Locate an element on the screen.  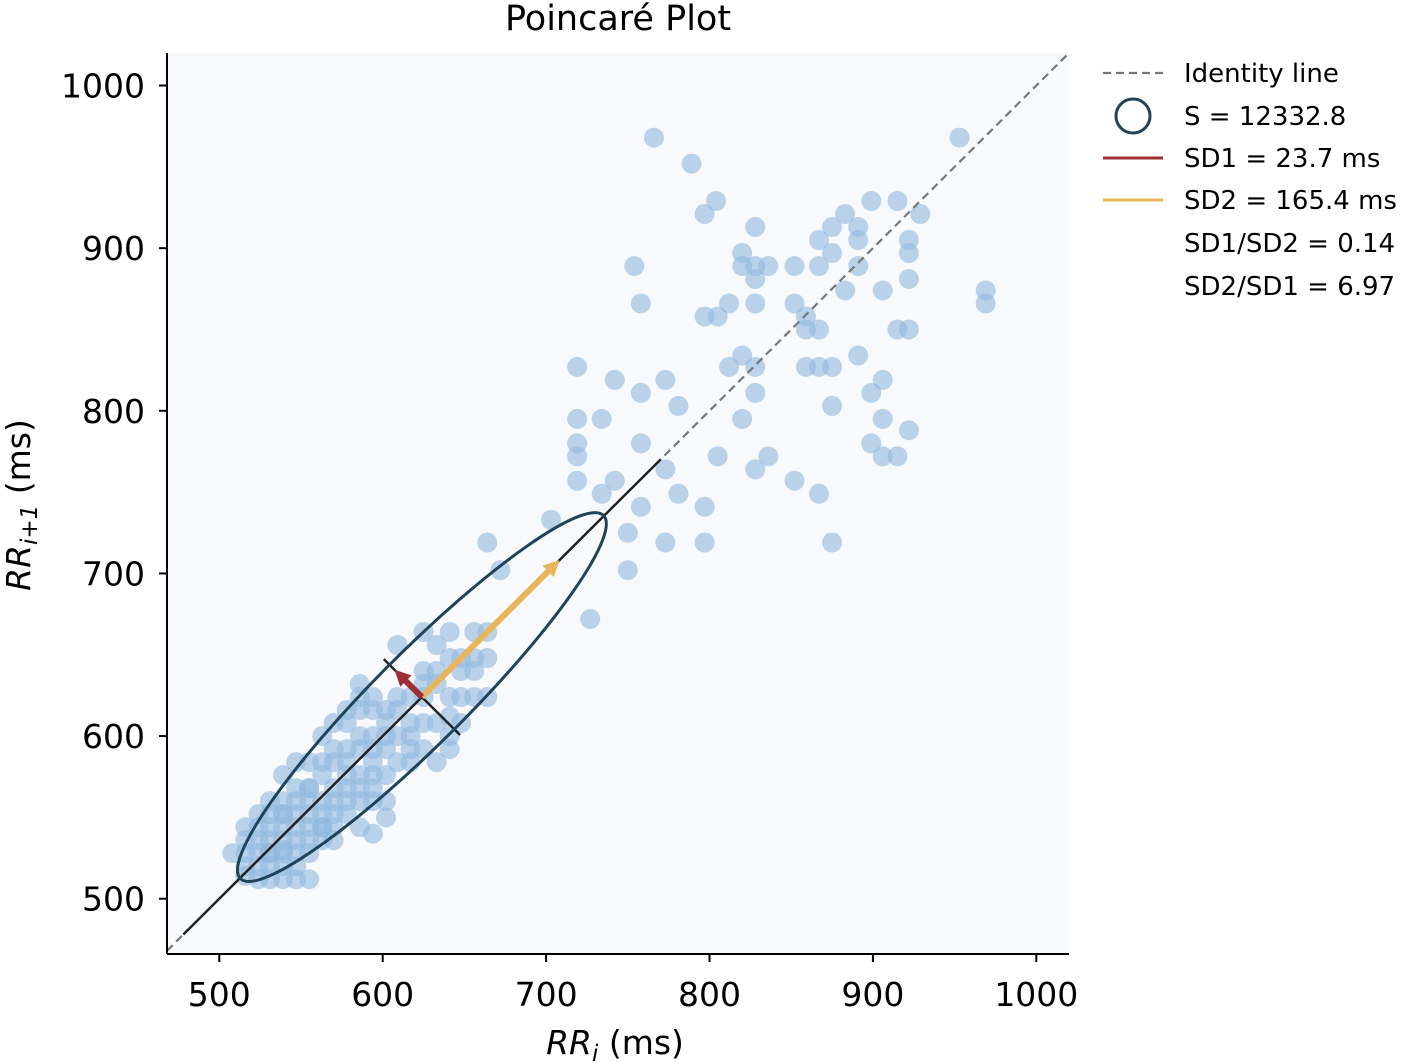
legend-label: Identity line is located at coordinates (1261, 74).